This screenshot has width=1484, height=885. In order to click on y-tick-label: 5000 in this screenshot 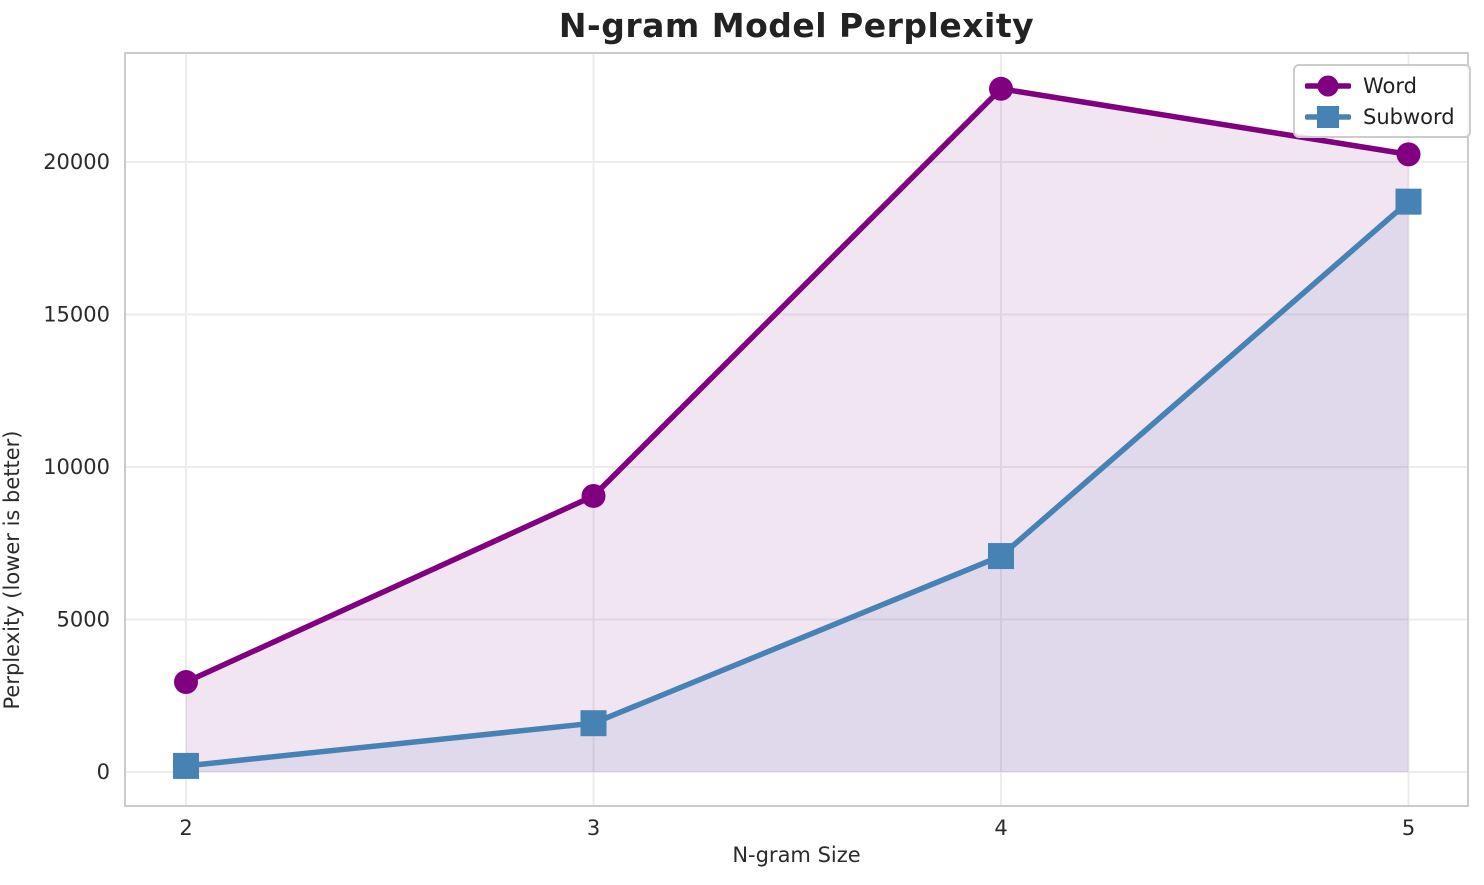, I will do `click(83, 620)`.